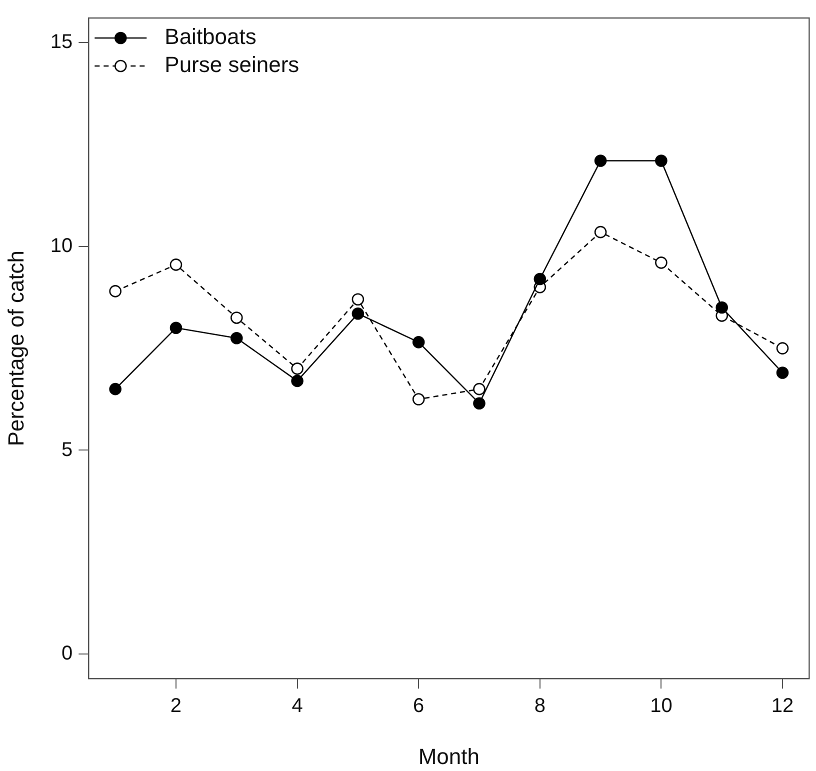 Image resolution: width=816 pixels, height=771 pixels. I want to click on x-tick-label: 2, so click(176, 706).